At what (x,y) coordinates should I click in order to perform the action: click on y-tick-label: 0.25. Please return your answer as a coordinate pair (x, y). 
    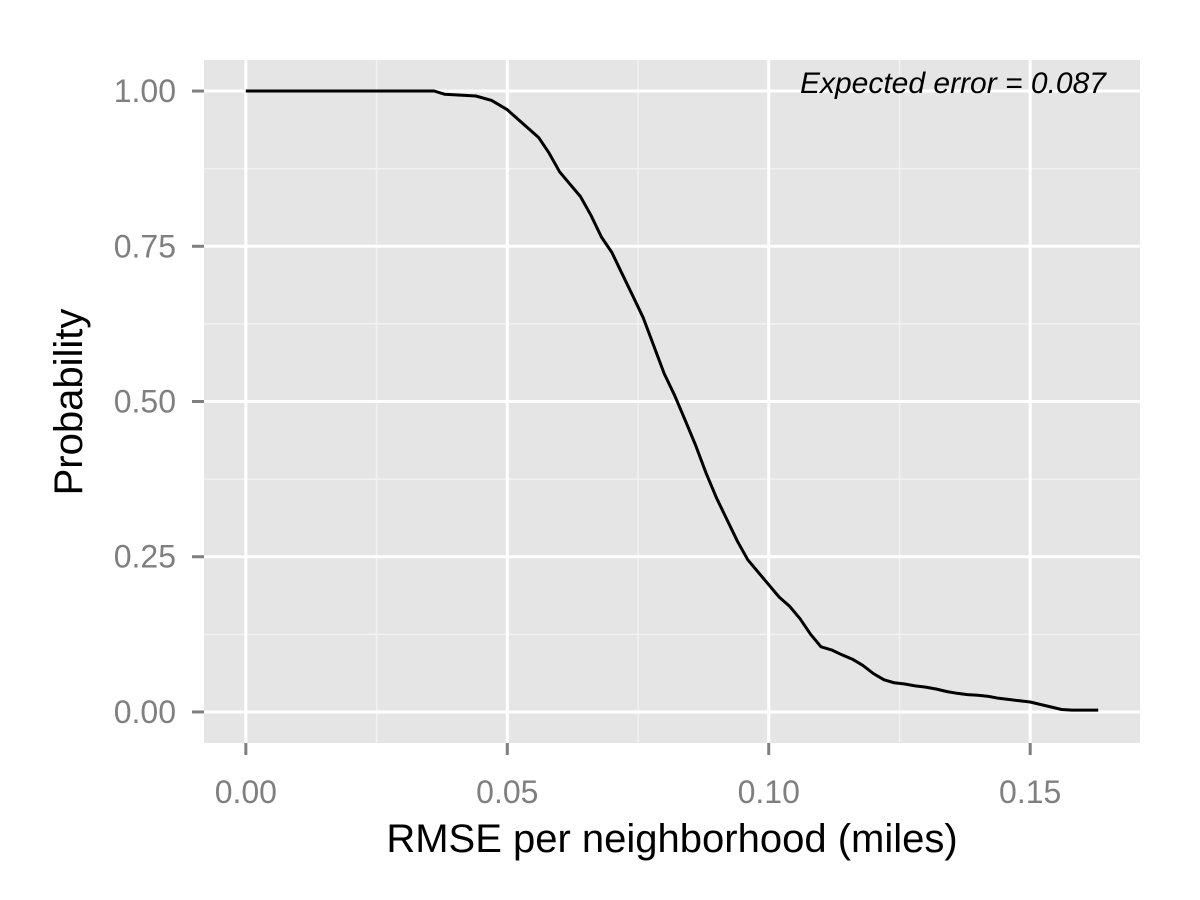
    Looking at the image, I should click on (145, 557).